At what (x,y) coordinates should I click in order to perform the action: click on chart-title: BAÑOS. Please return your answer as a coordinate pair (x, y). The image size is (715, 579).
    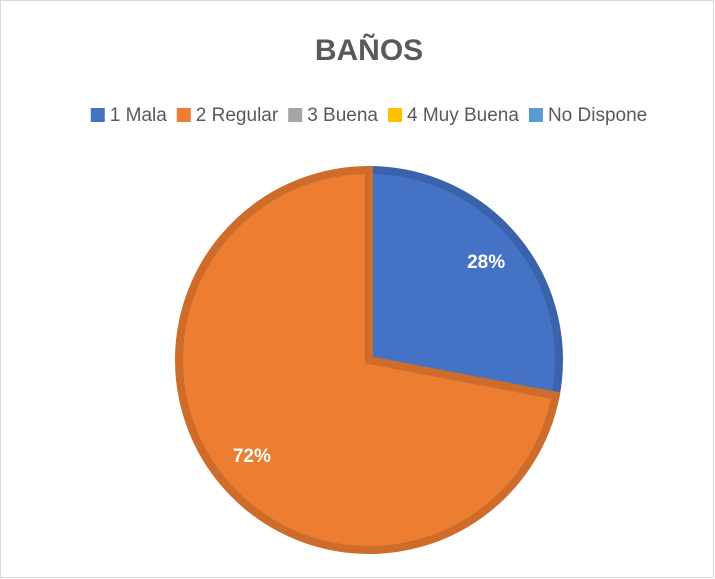
    Looking at the image, I should click on (369, 50).